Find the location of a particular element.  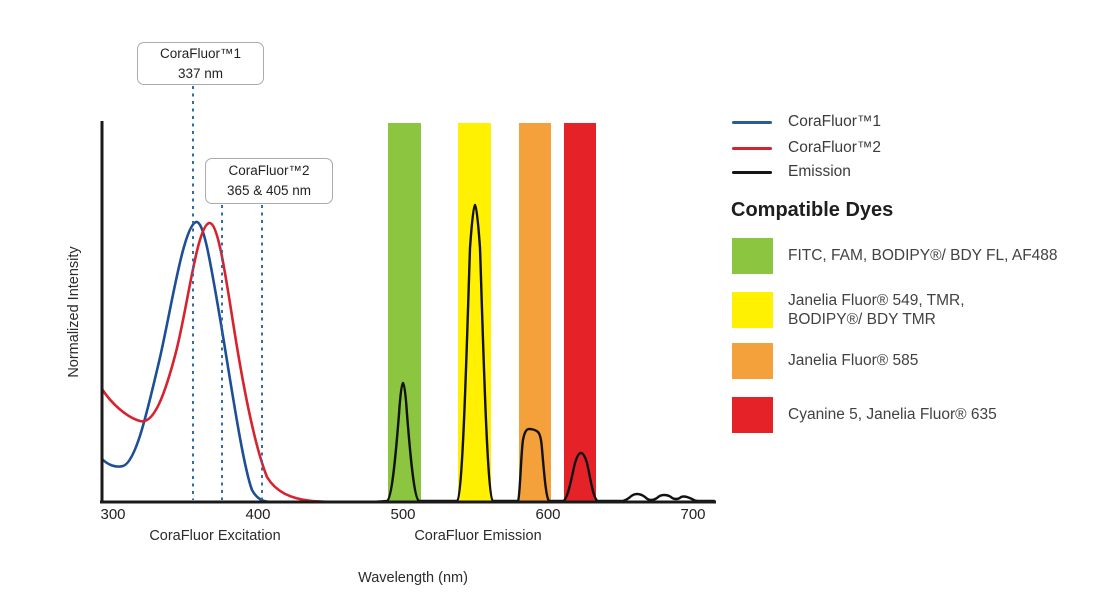

legend-item-corafluor2: CoraFluor™2 is located at coordinates (806, 148).